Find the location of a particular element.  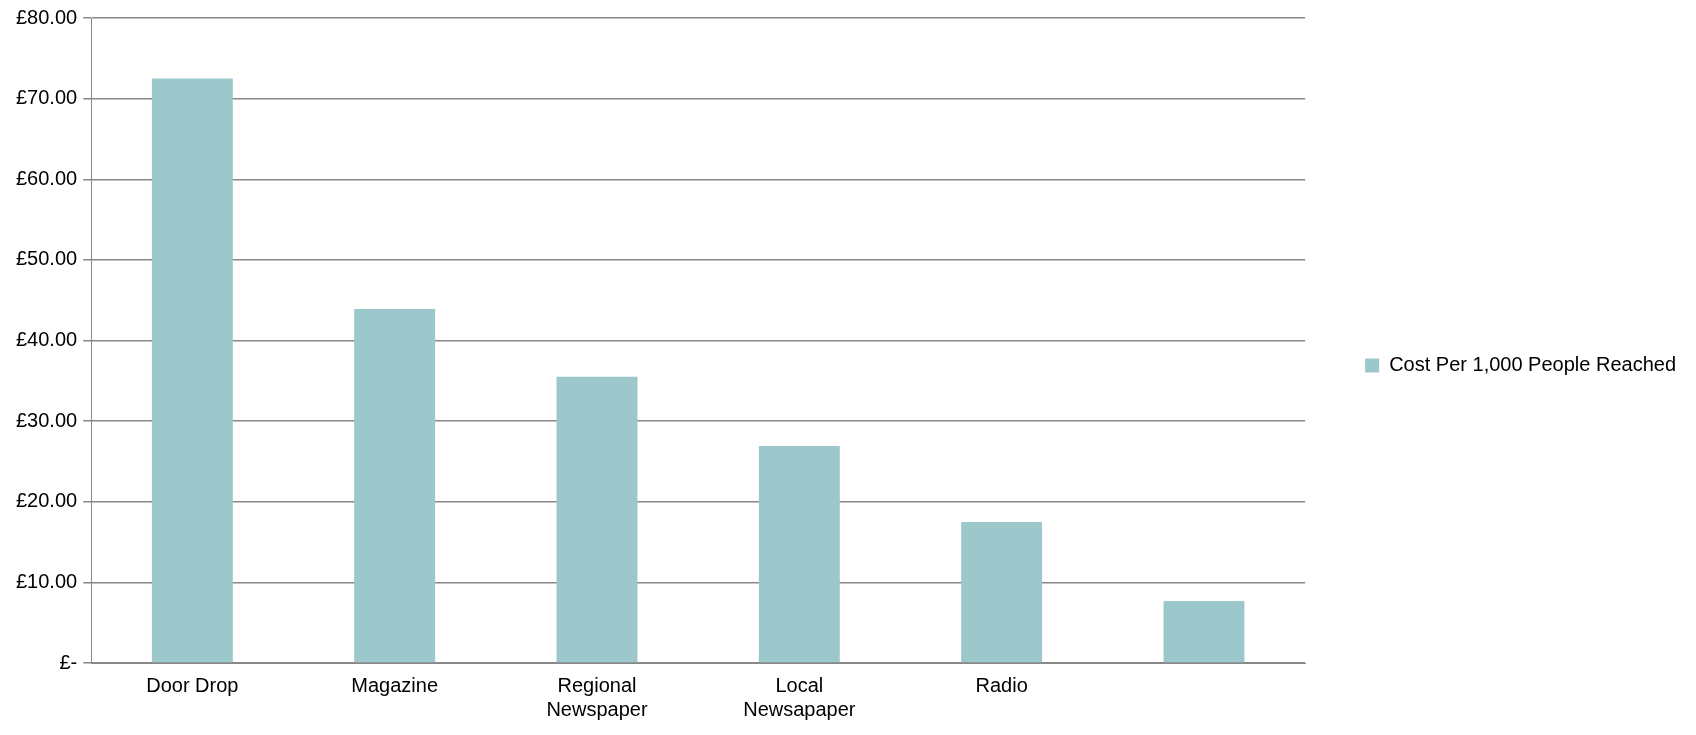

x-tick-label: Door Drop is located at coordinates (192, 684).